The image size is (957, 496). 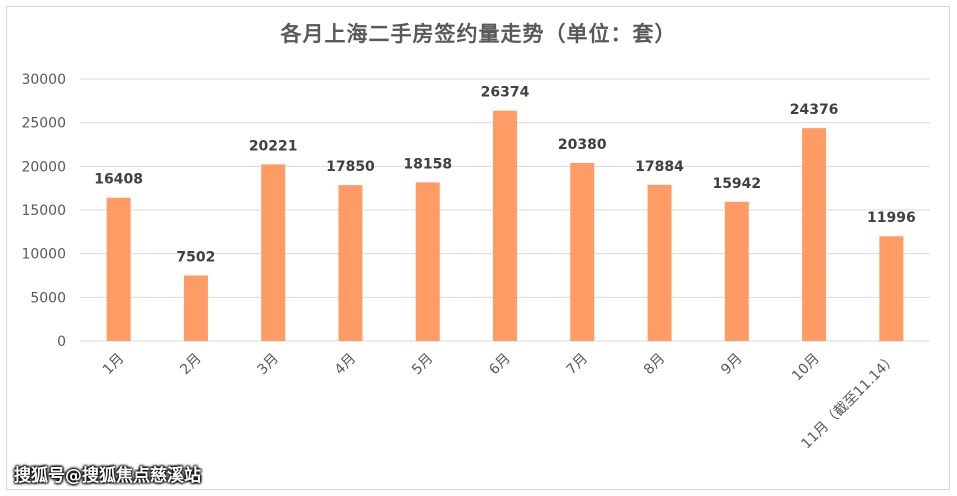 What do you see at coordinates (659, 167) in the screenshot?
I see `data-label: 17884` at bounding box center [659, 167].